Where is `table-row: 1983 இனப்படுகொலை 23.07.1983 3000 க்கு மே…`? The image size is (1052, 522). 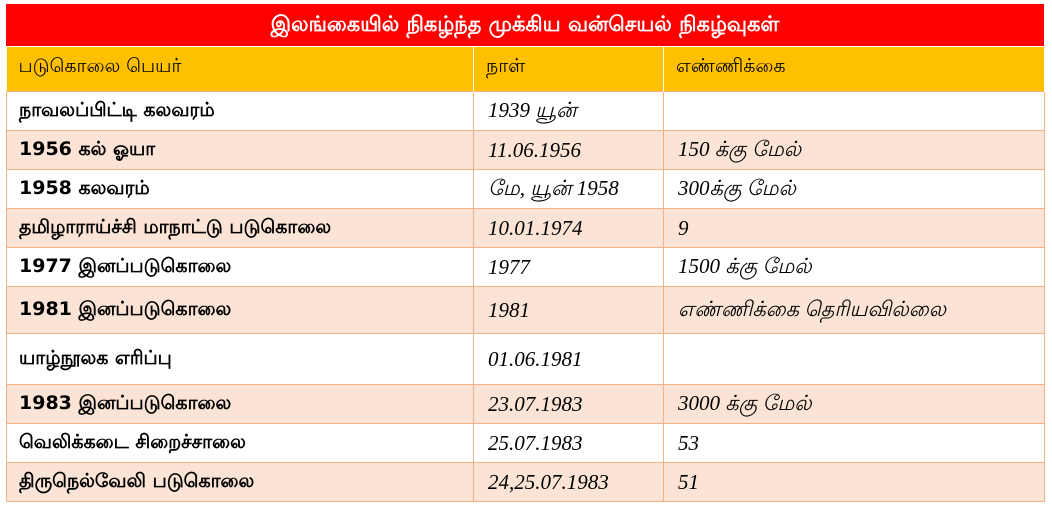 table-row: 1983 இனப்படுகொலை 23.07.1983 3000 க்கு மே… is located at coordinates (525, 404).